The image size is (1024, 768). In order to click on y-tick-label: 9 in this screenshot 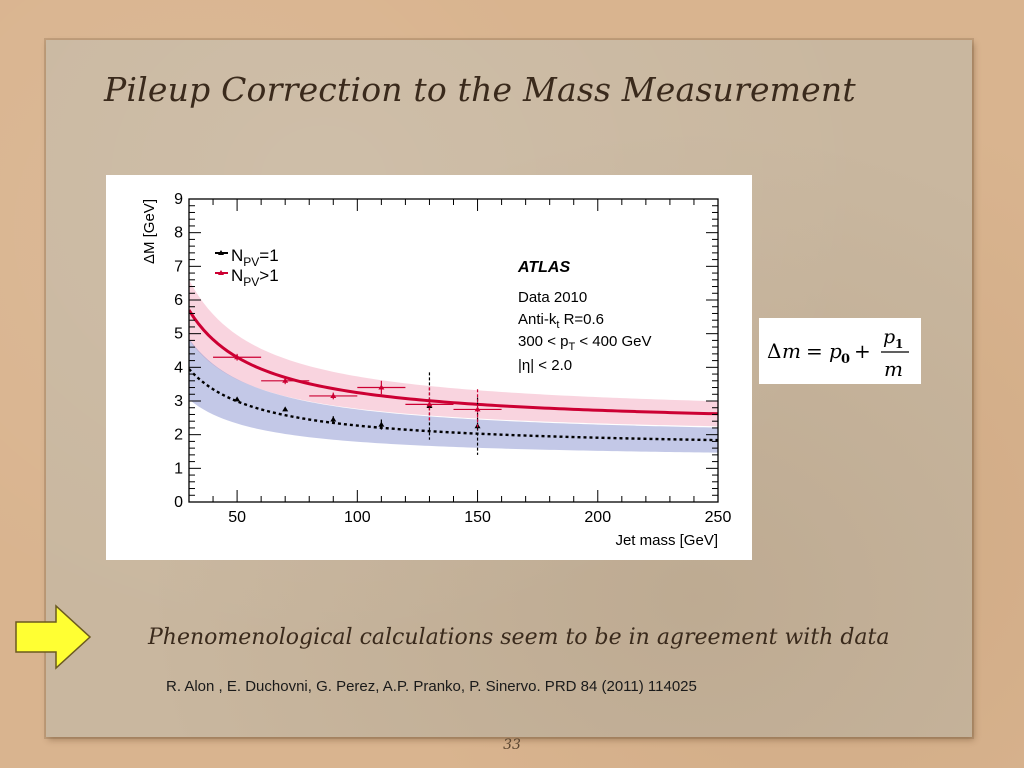, I will do `click(178, 199)`.